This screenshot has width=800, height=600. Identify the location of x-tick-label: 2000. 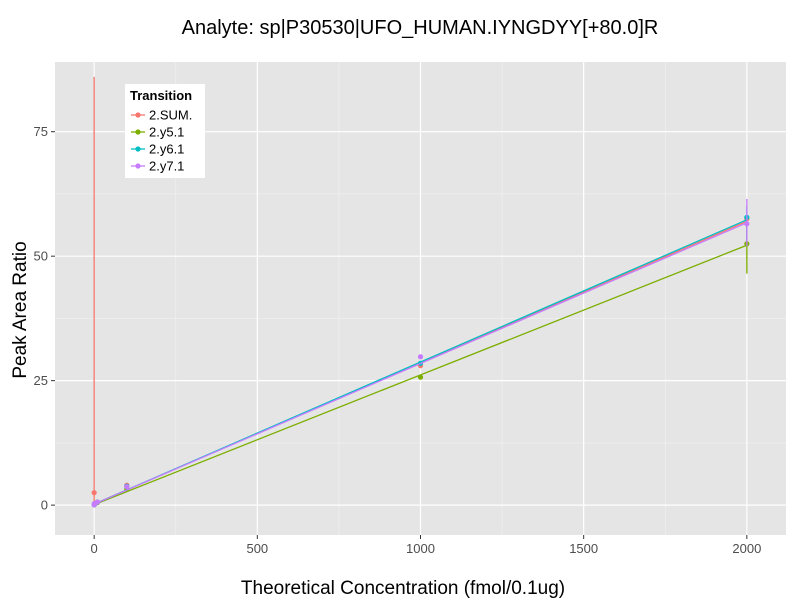
(746, 548).